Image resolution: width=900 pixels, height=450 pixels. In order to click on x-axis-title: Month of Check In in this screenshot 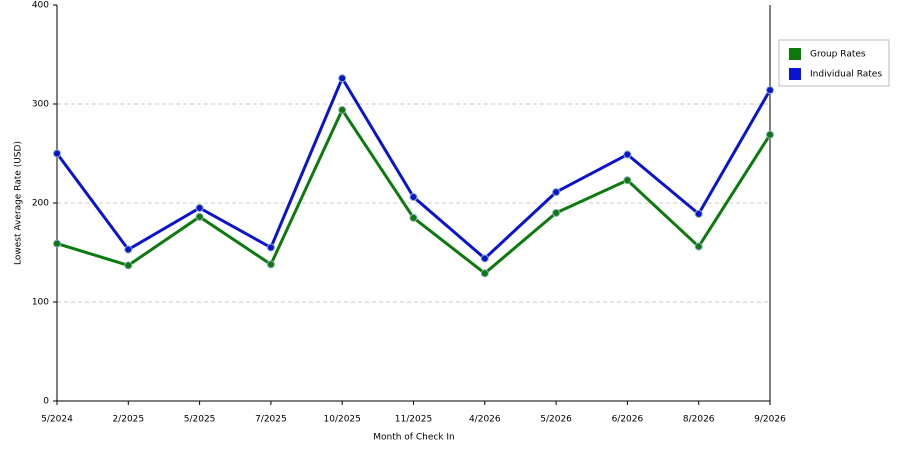, I will do `click(414, 438)`.